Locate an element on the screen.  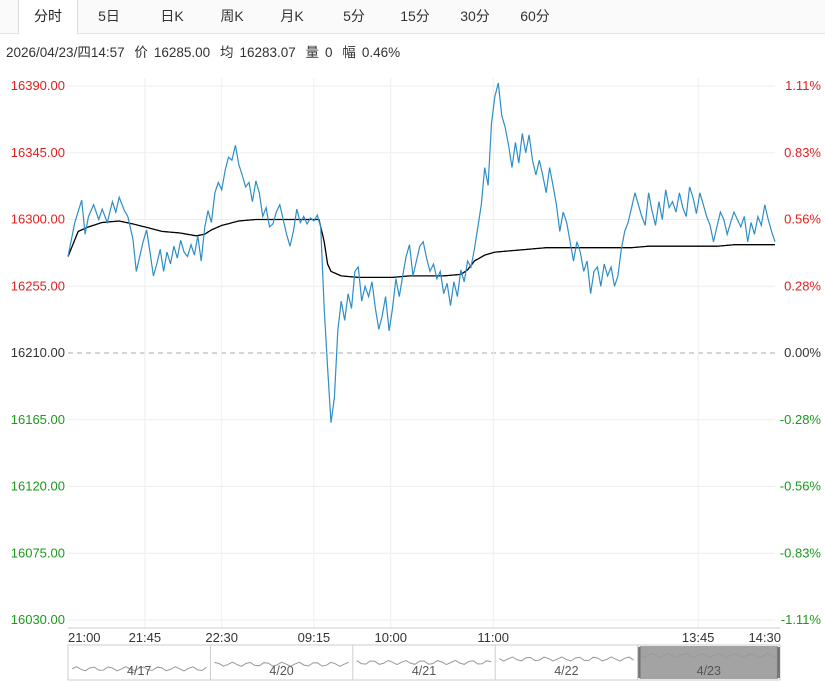
y-tick-left: 16075.00 is located at coordinates (38, 552).